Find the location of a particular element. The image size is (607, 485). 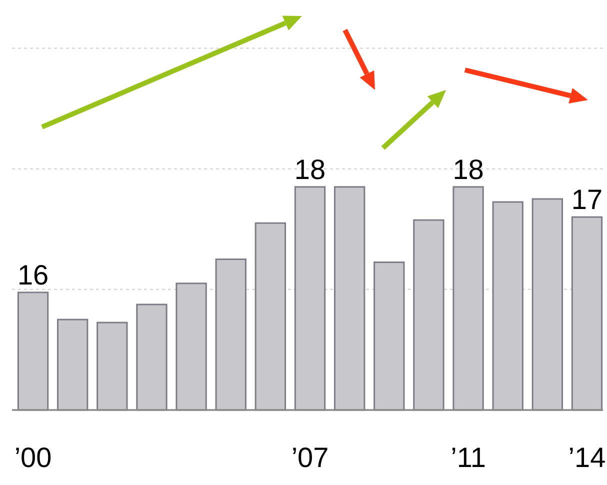

data-label: 16 is located at coordinates (33, 274).